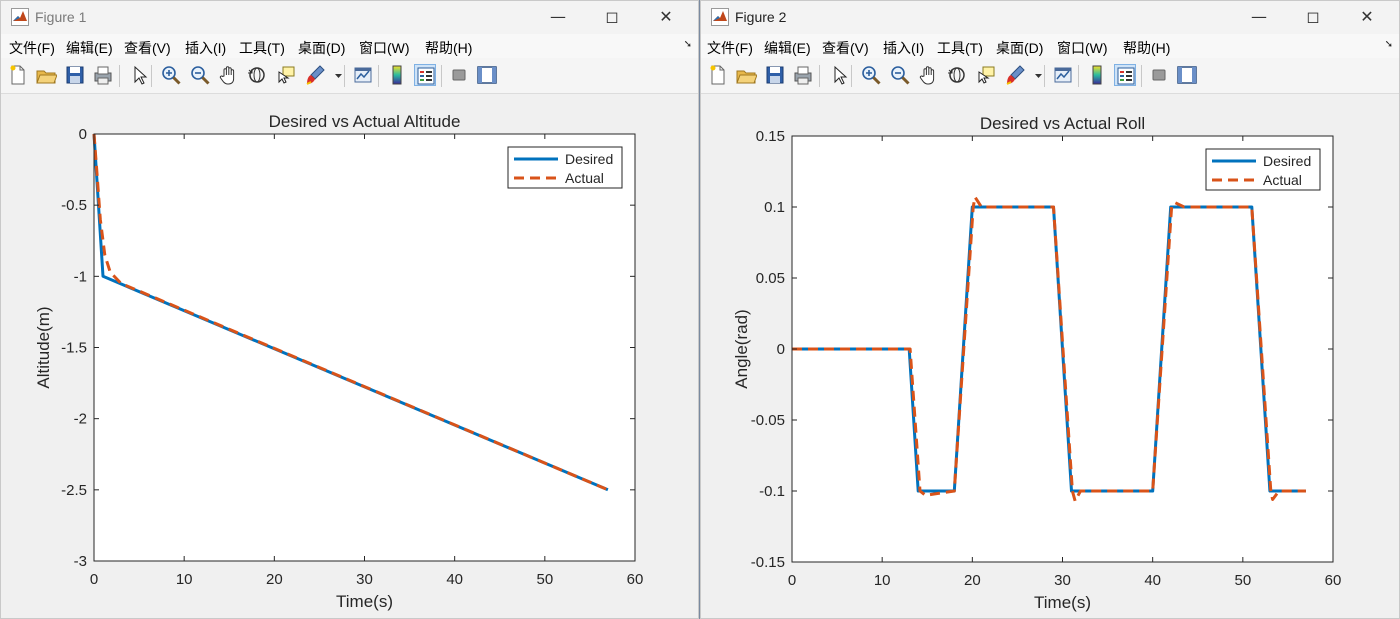 This screenshot has height=619, width=1400. What do you see at coordinates (43, 347) in the screenshot?
I see `y-axis-label: Altitude(m)` at bounding box center [43, 347].